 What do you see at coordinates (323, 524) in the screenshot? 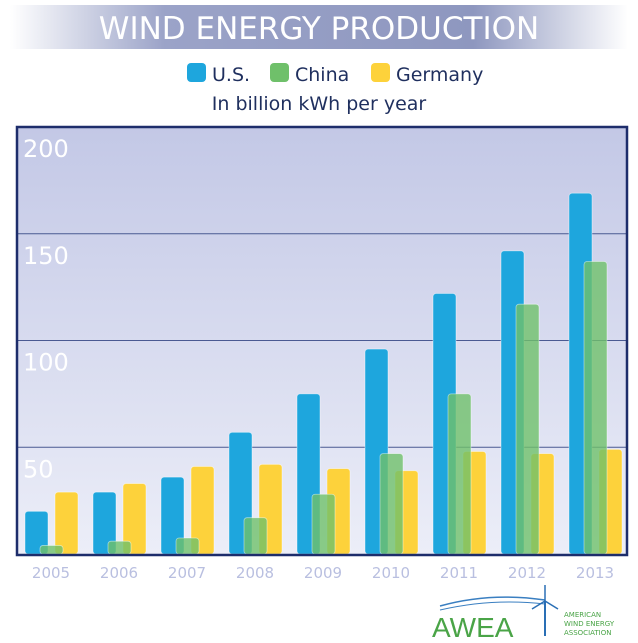
I see `bar-china-2009` at bounding box center [323, 524].